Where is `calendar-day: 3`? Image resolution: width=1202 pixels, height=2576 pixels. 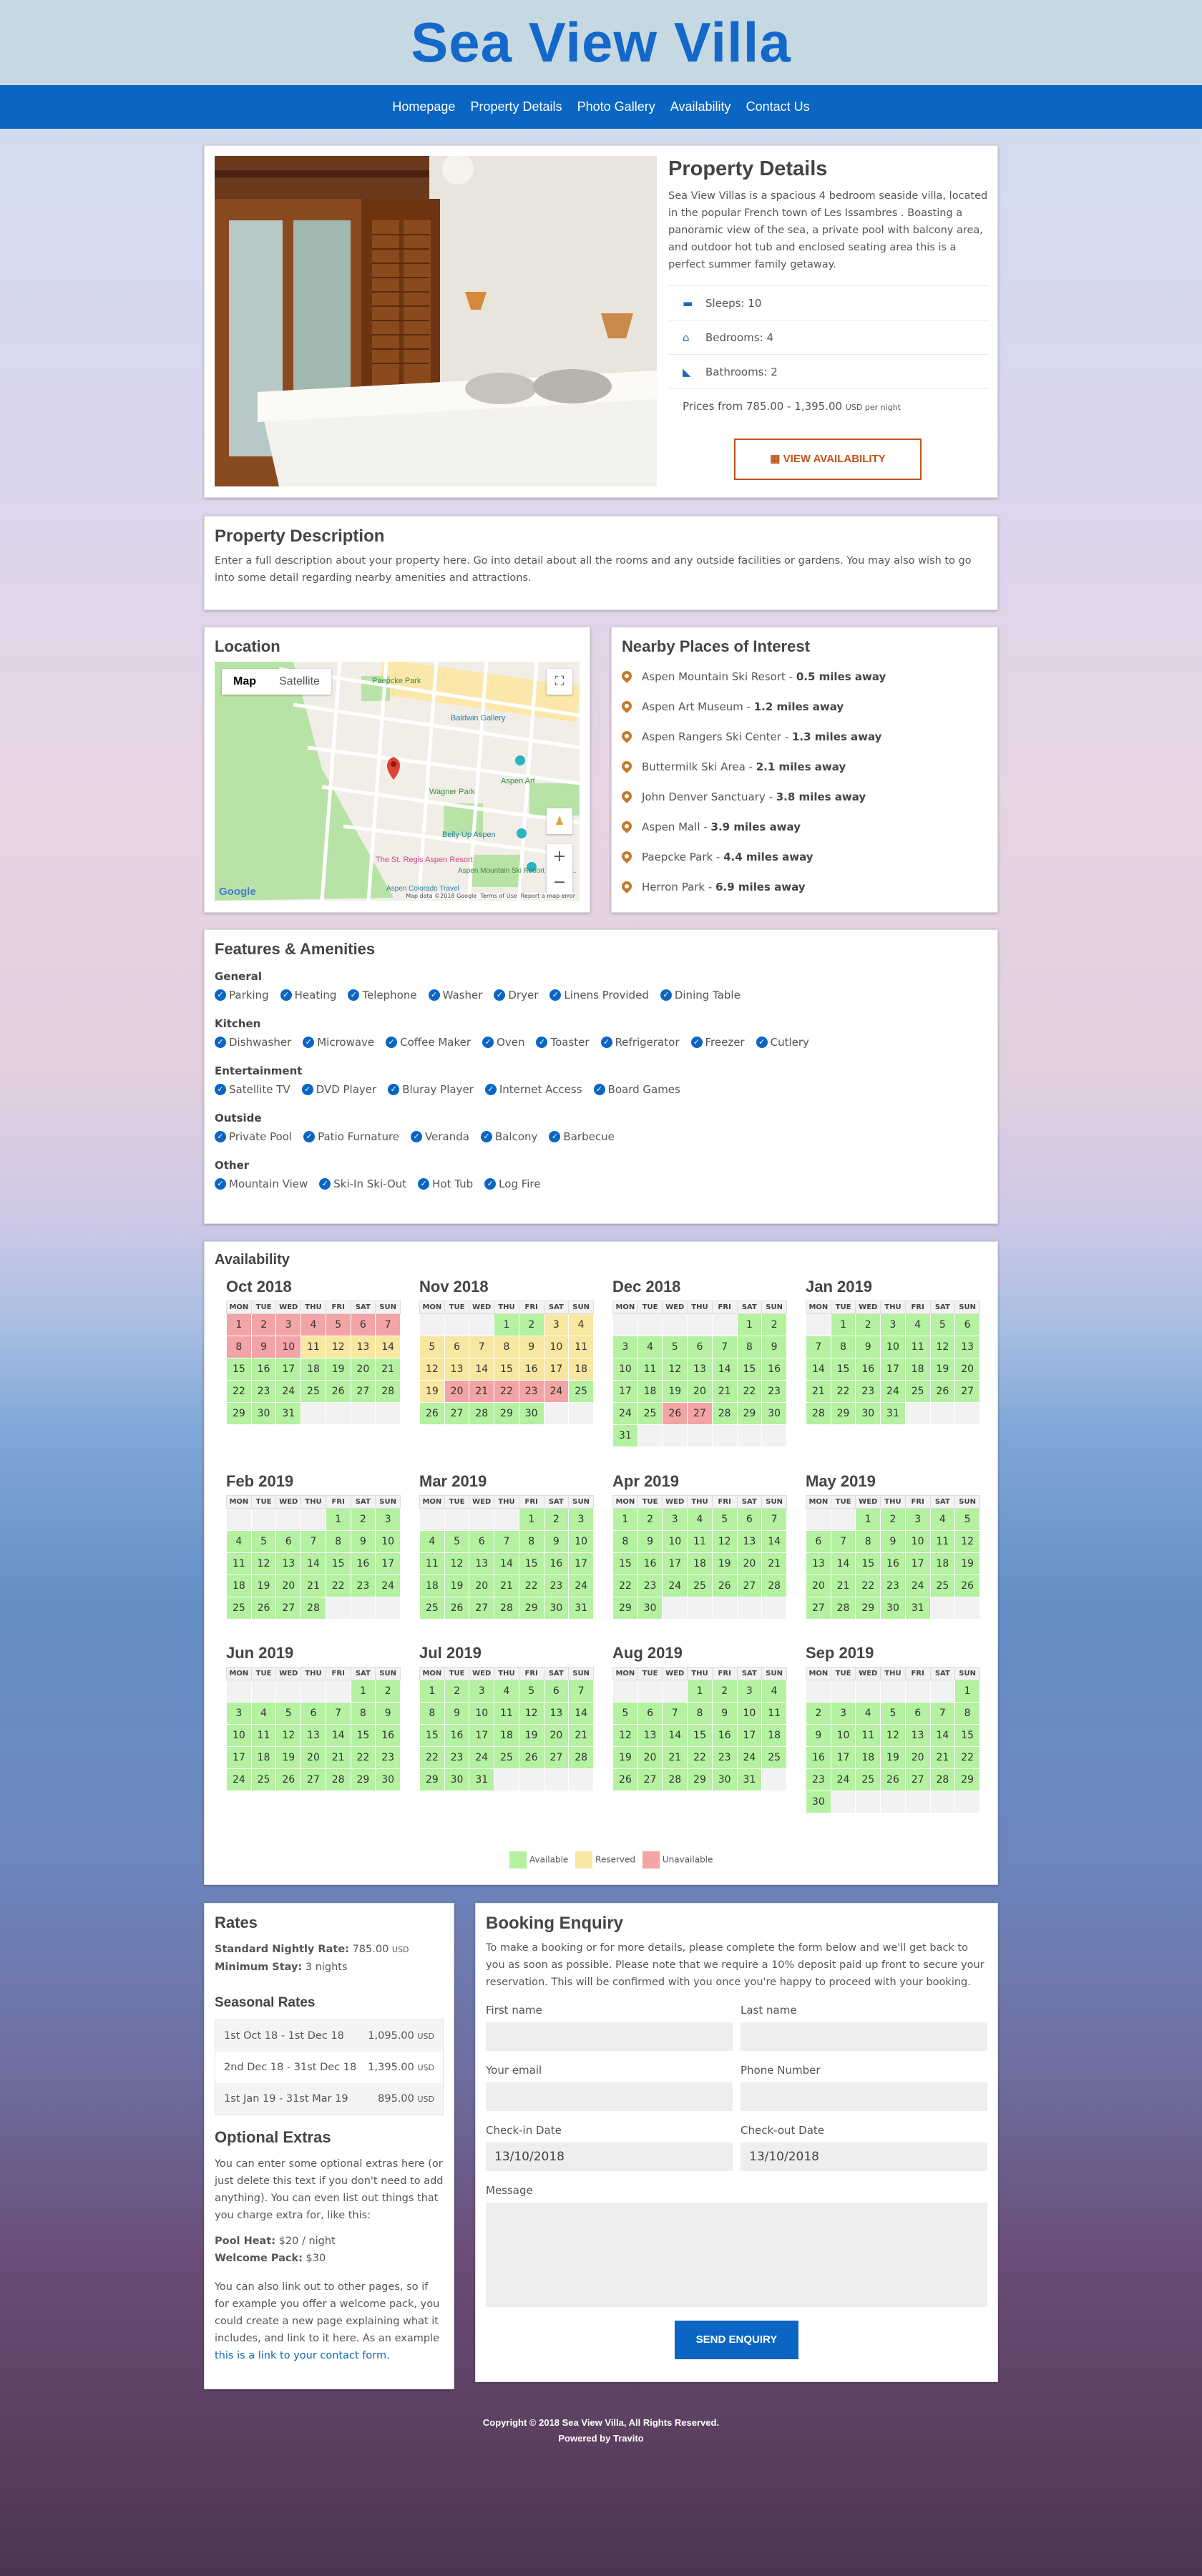
calendar-day: 3 is located at coordinates (388, 1519).